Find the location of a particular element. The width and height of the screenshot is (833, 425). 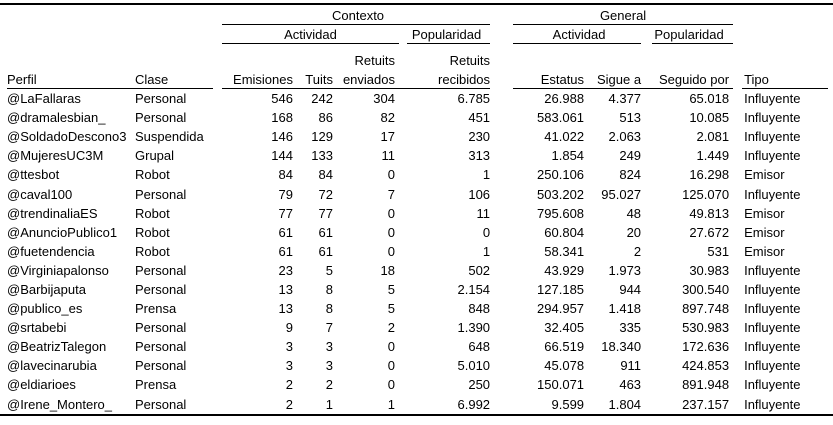

cell-perfil: @trendinaliaES is located at coordinates (52, 213).